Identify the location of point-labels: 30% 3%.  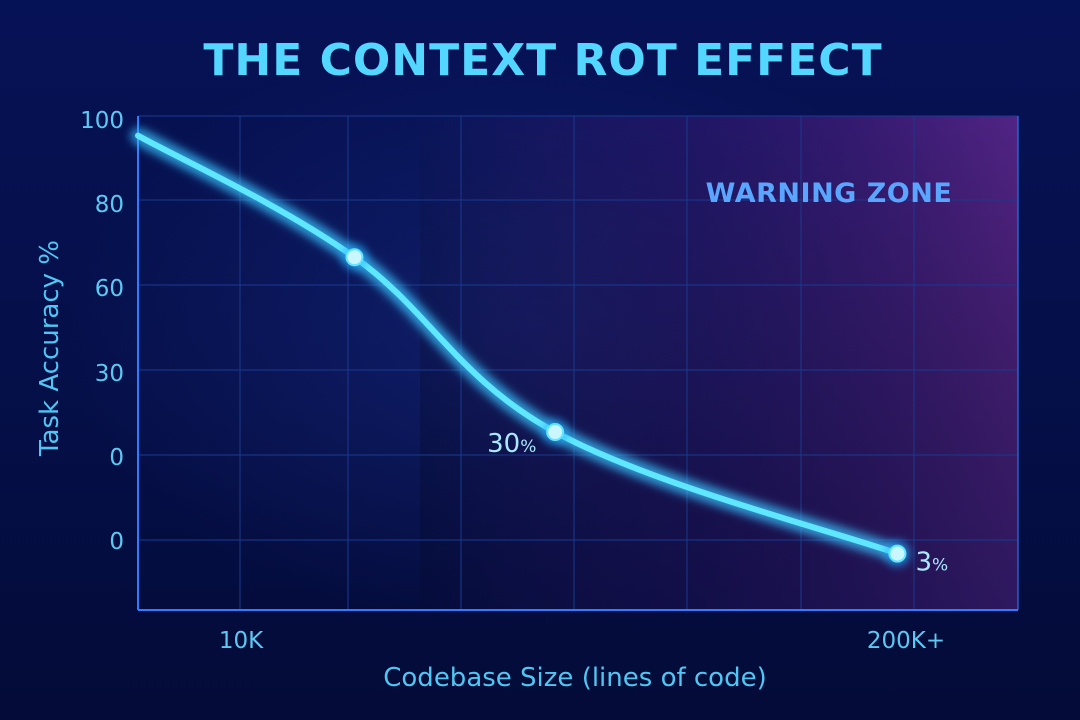
(717, 503).